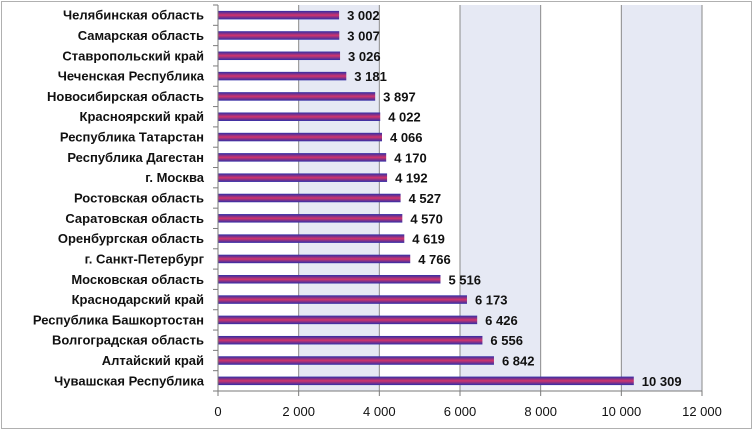 The height and width of the screenshot is (432, 755). What do you see at coordinates (131, 238) in the screenshot?
I see `category-label: Оренбургская область` at bounding box center [131, 238].